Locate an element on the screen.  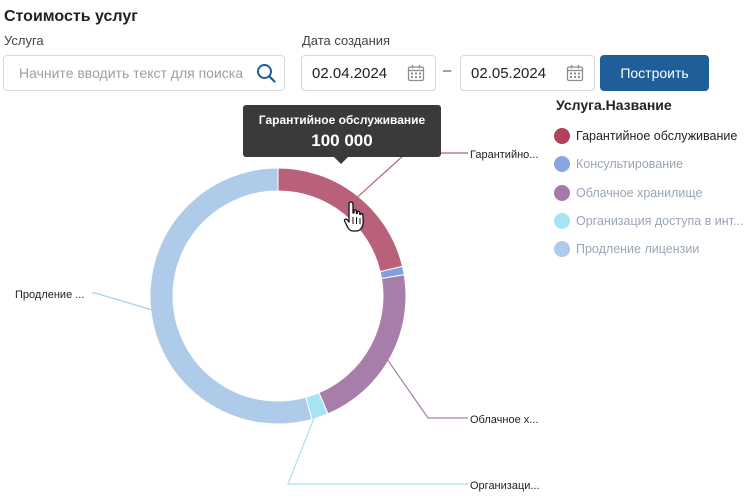
build-button: Построить is located at coordinates (654, 73).